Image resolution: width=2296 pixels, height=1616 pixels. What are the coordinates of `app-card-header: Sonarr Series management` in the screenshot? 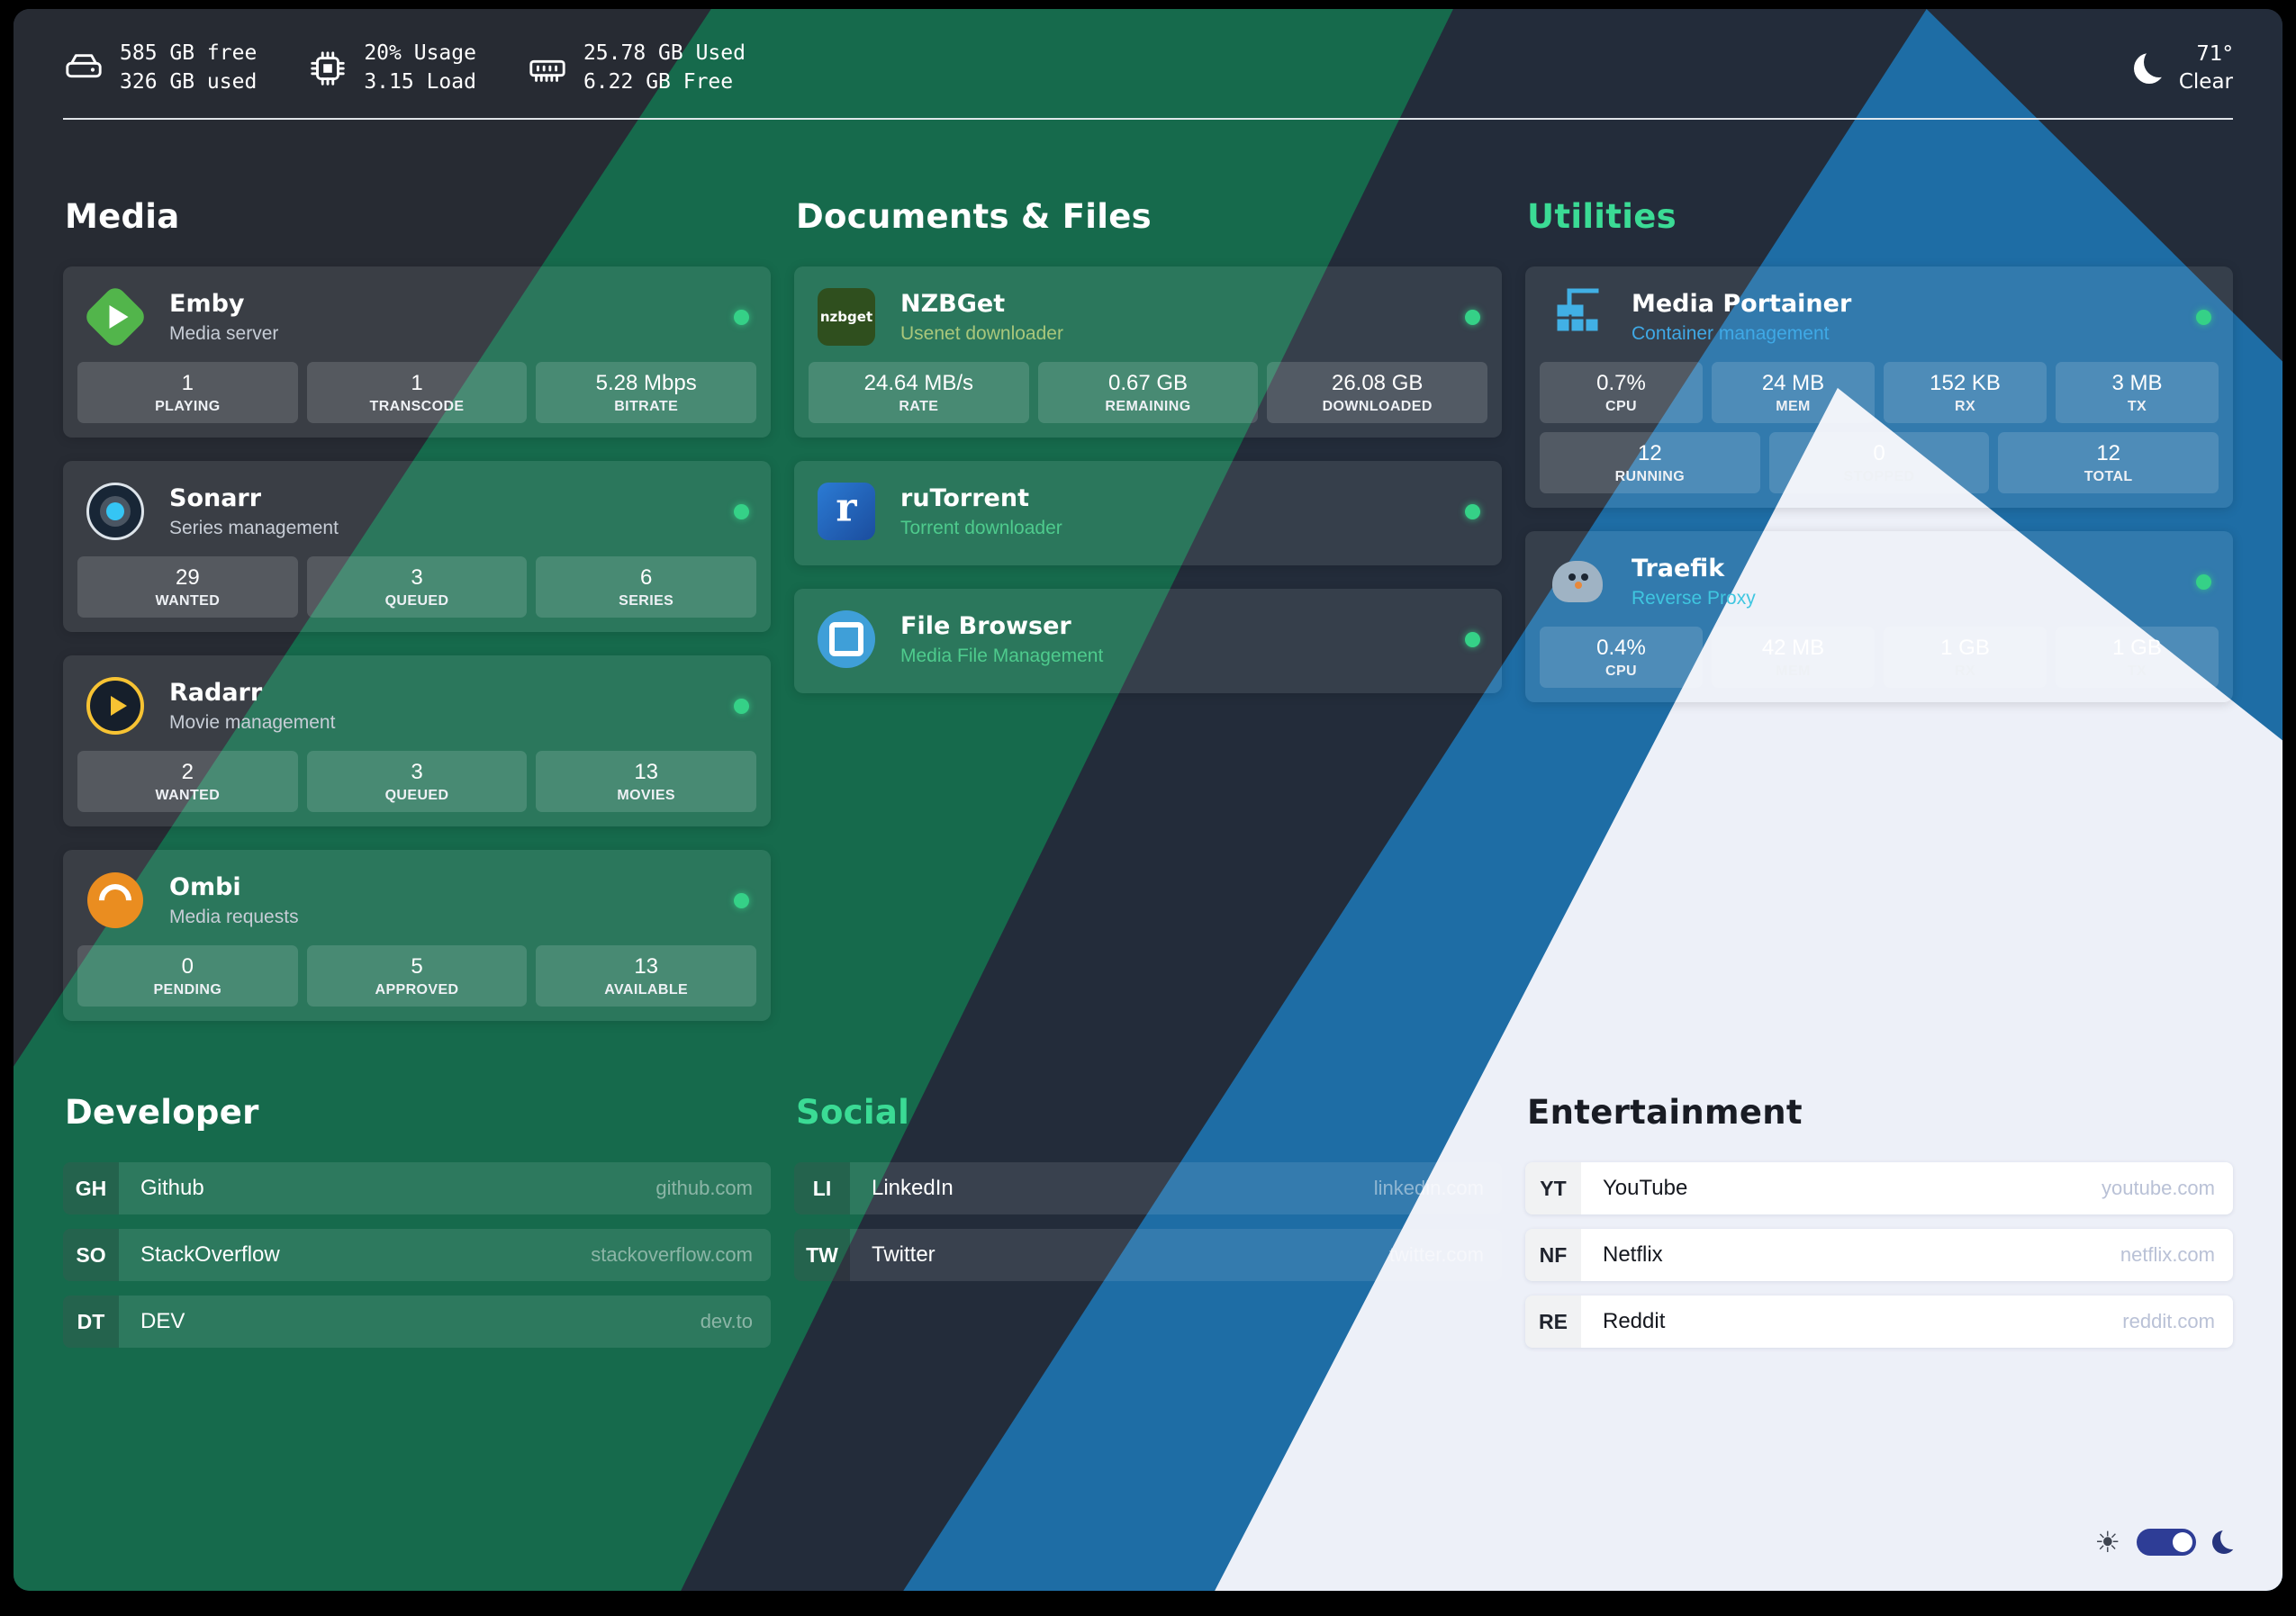 It's located at (416, 514).